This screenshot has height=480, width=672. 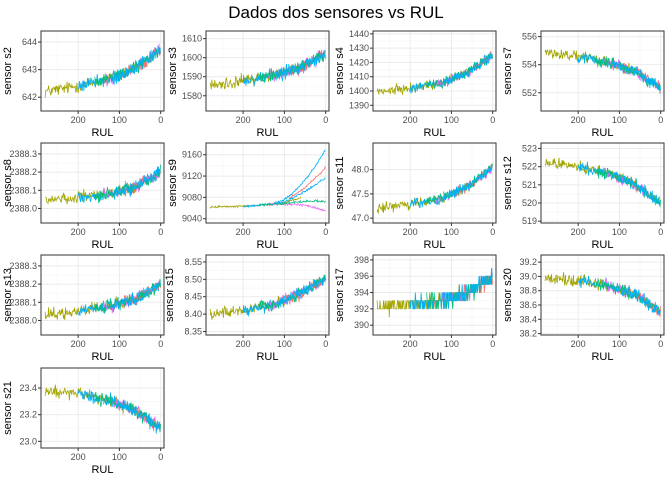 I want to click on y-tick-label: 23.2, so click(x=28, y=415).